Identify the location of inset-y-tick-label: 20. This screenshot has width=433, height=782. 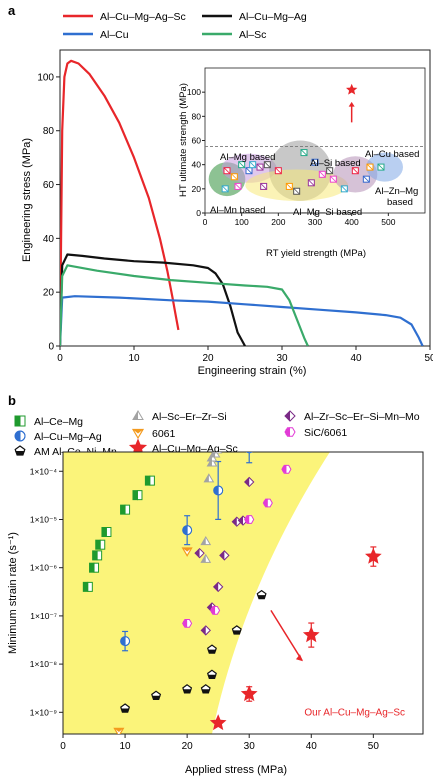
(197, 189).